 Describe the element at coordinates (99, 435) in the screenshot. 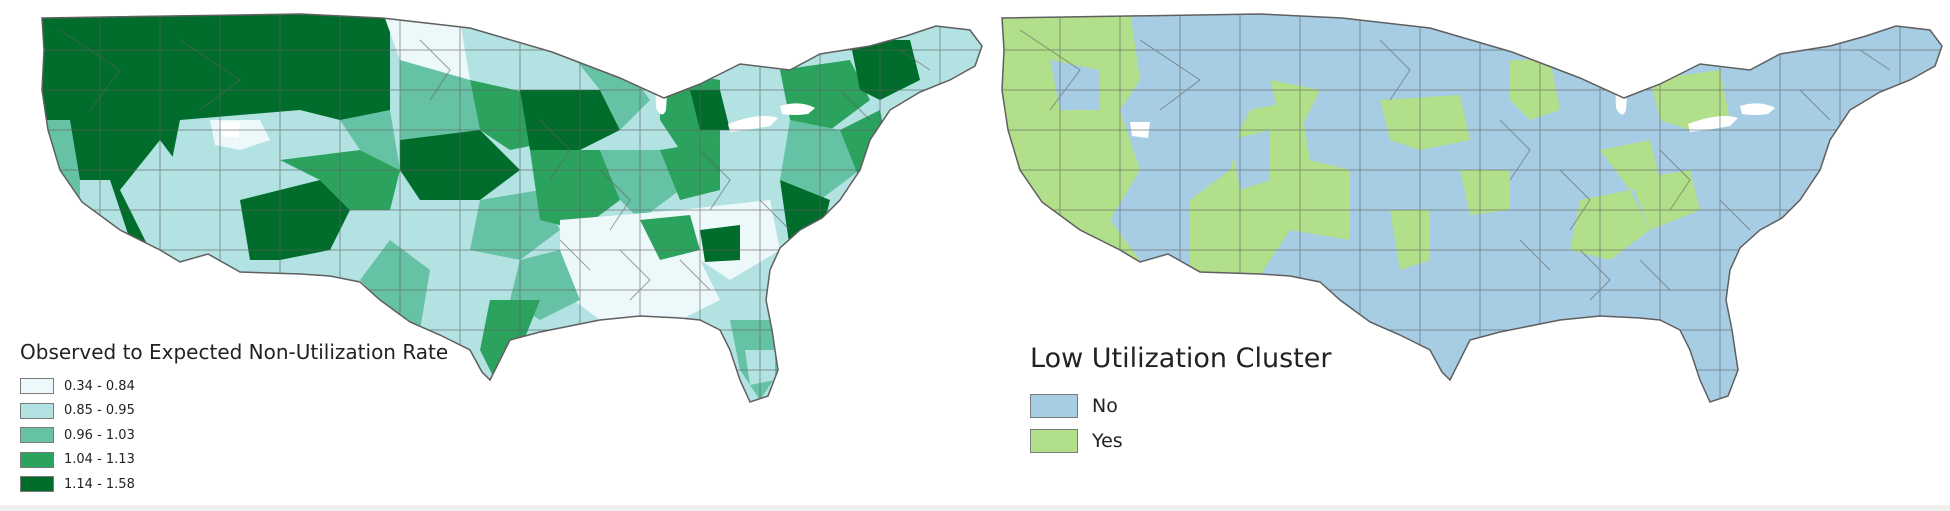

I see `legend-label: 0.96 - 1.03` at that location.